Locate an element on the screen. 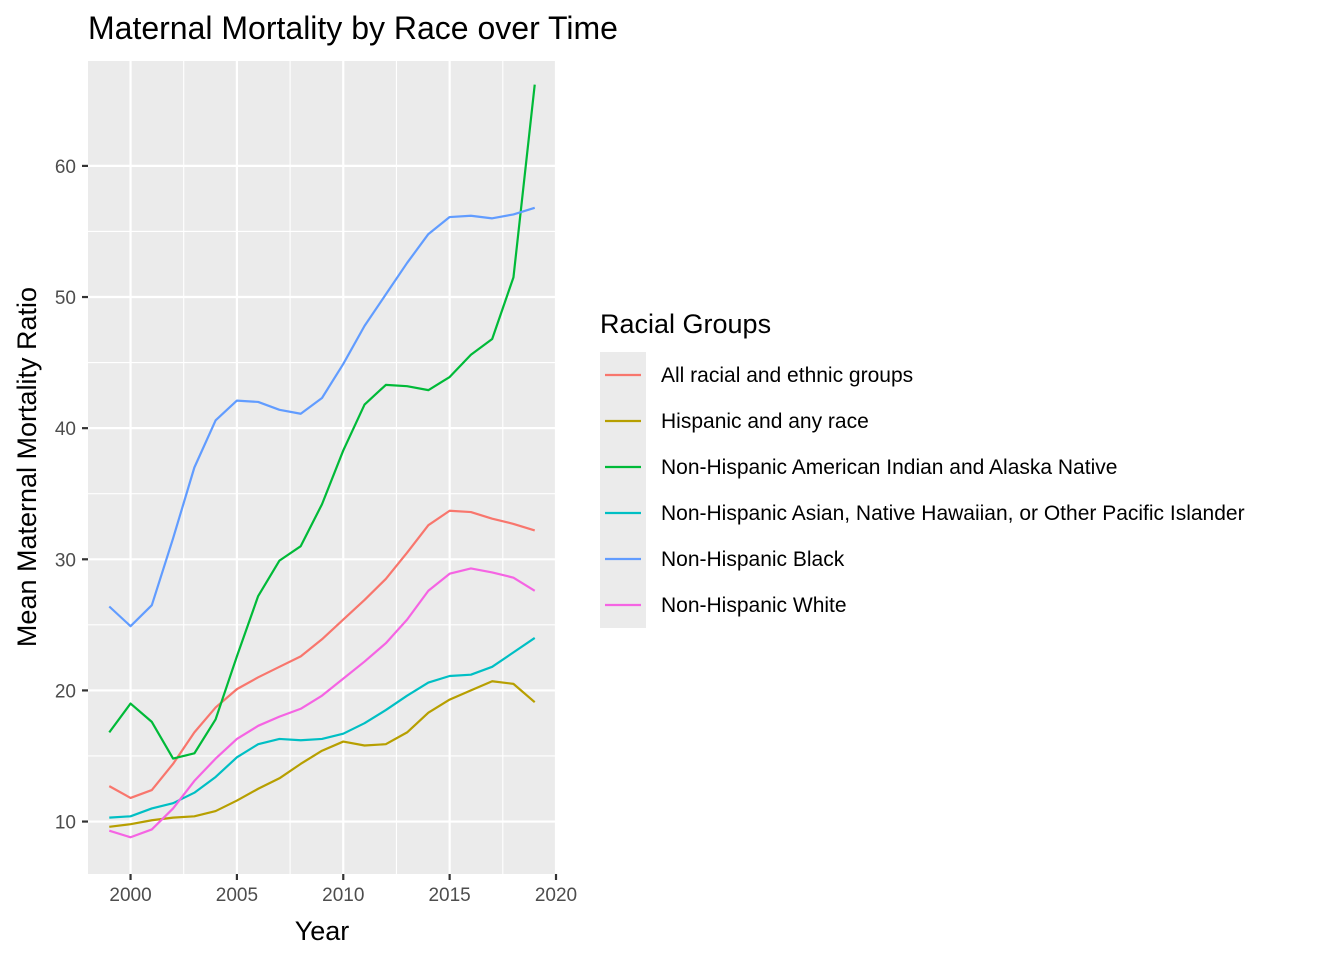 This screenshot has height=960, width=1344. y-axis: 10 20 30 40 50 60 is located at coordinates (71, 495).